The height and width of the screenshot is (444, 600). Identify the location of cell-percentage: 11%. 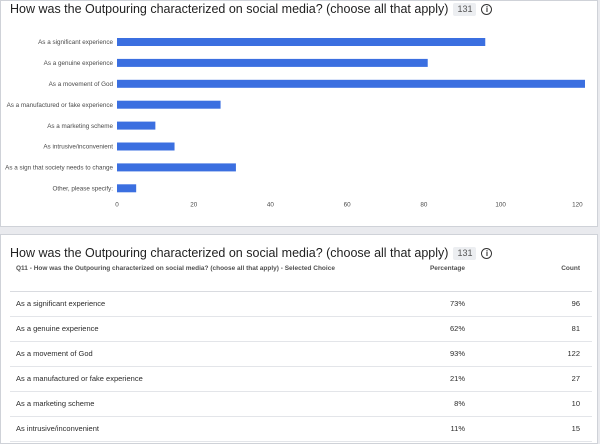
(413, 429).